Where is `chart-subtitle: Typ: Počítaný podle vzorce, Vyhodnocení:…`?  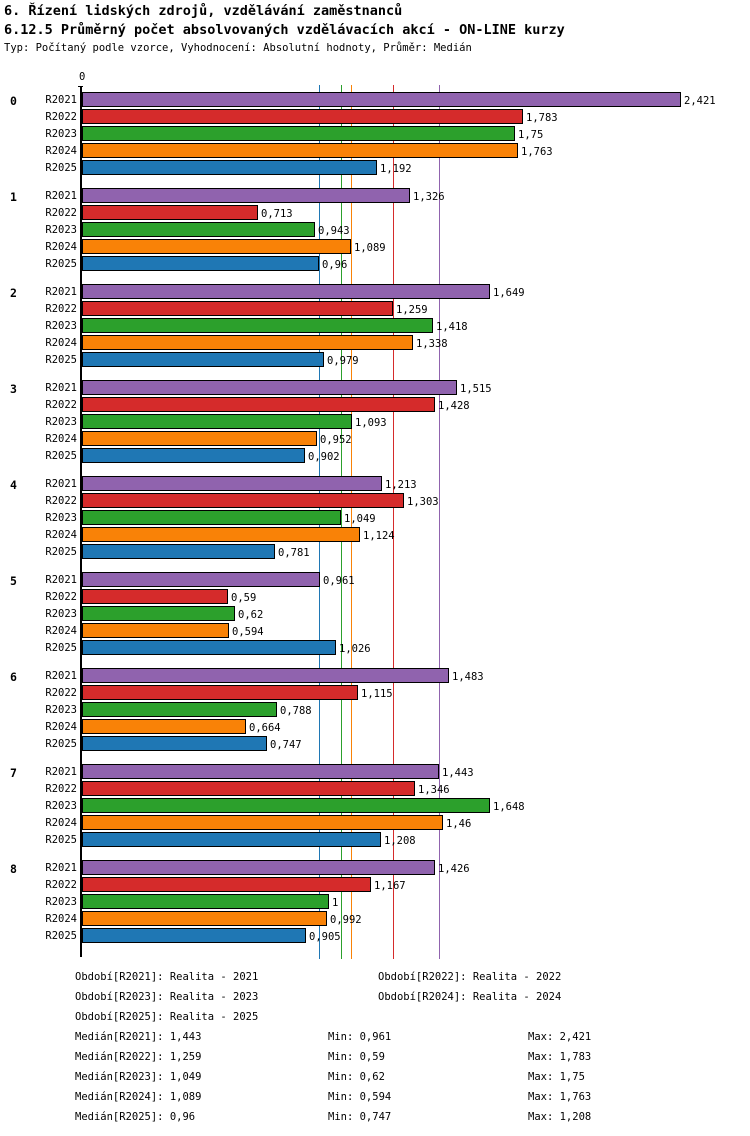 chart-subtitle: Typ: Počítaný podle vzorce, Vyhodnocení:… is located at coordinates (238, 48).